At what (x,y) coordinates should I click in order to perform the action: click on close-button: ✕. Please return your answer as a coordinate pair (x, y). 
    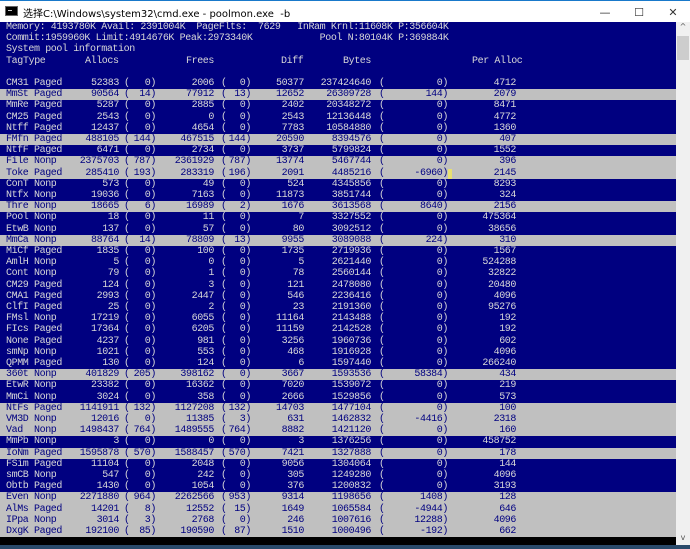
    Looking at the image, I should click on (673, 12).